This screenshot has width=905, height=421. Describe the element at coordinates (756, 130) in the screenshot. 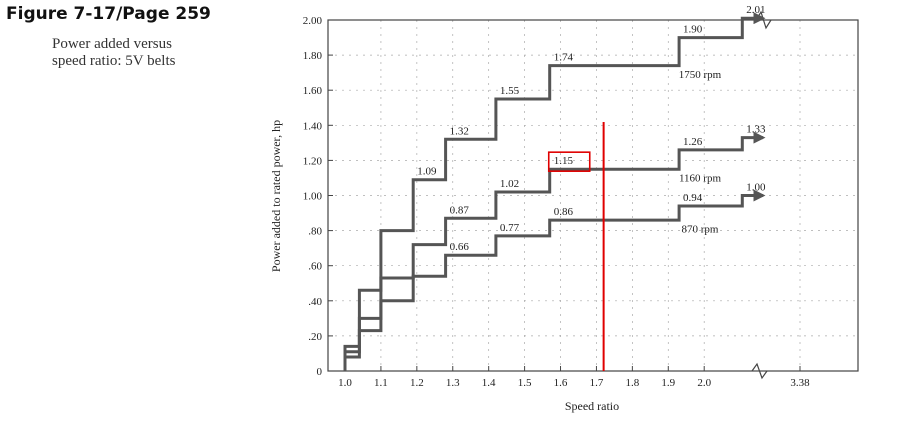

I see `series-value-label: 1.33` at that location.